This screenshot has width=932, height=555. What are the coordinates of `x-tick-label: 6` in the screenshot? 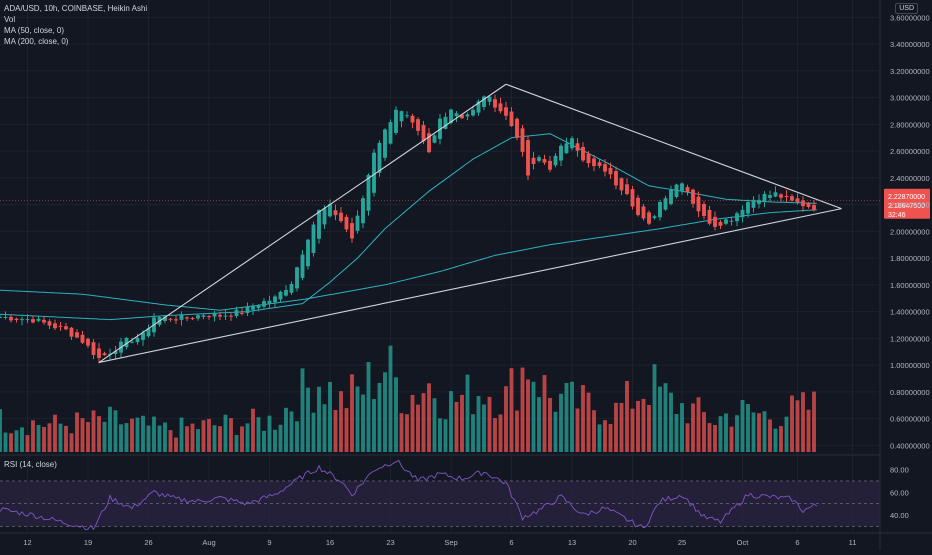 It's located at (511, 542).